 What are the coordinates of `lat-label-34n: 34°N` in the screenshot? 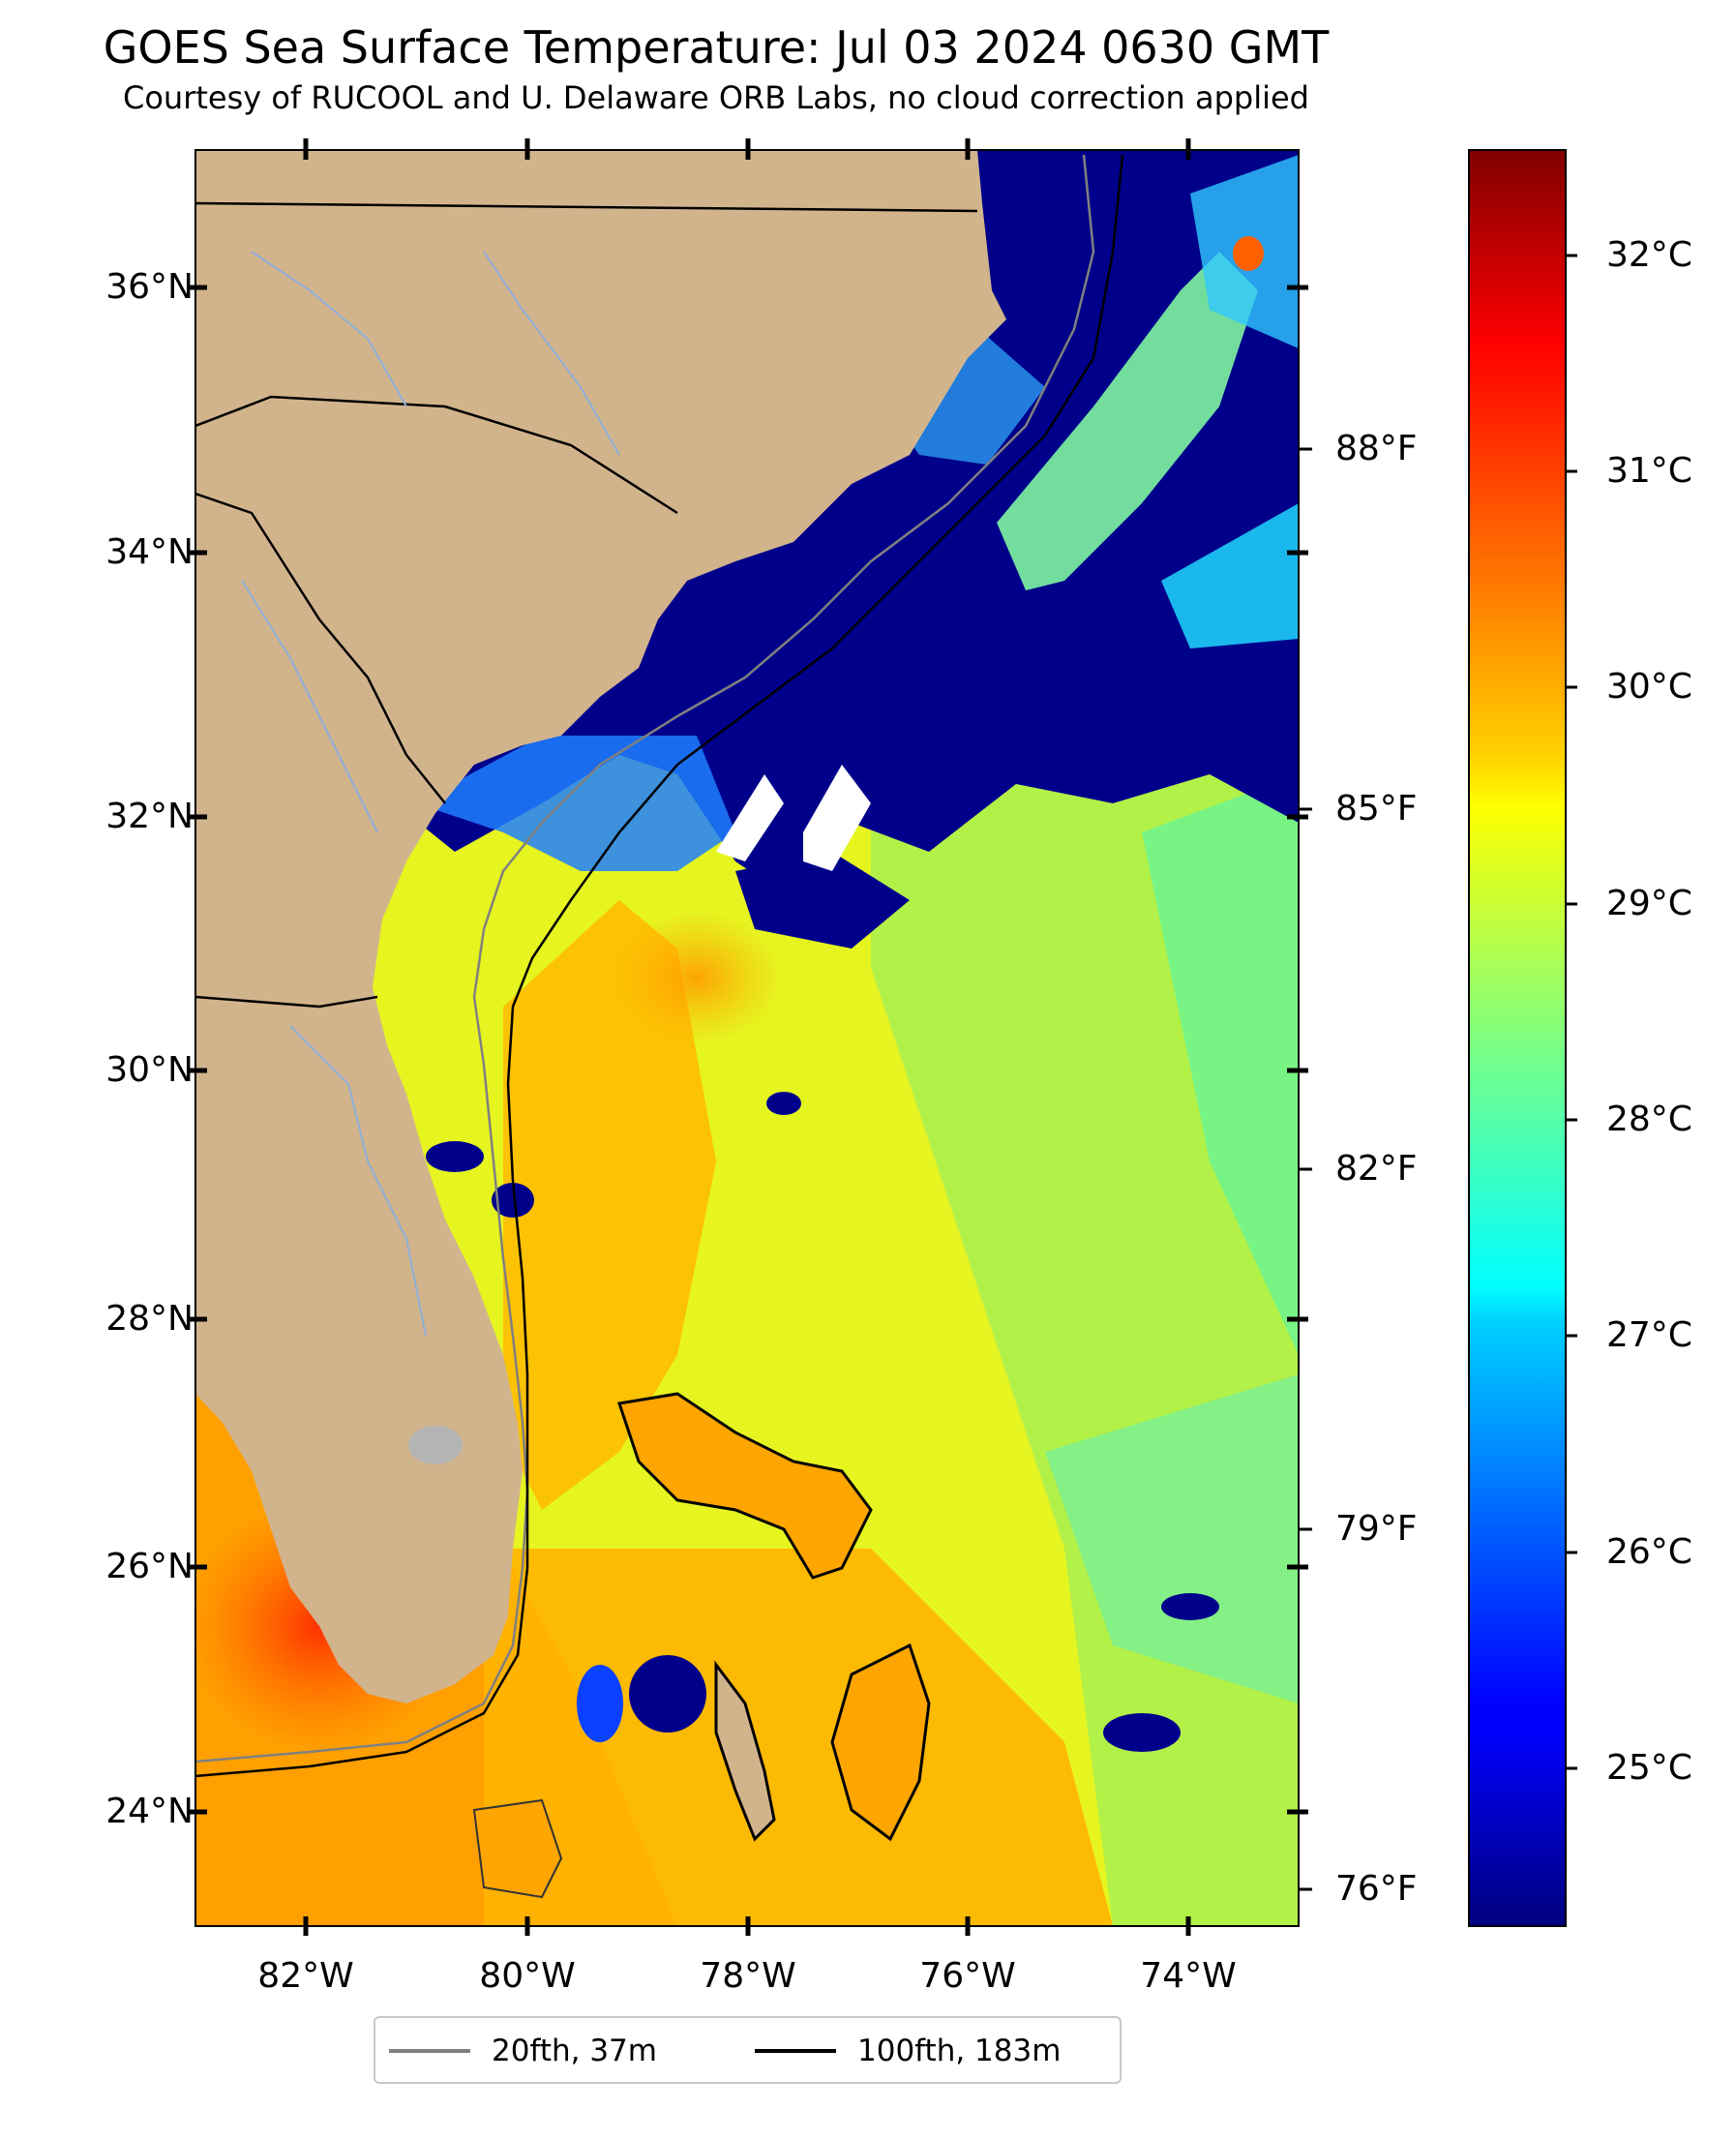 It's located at (149, 552).